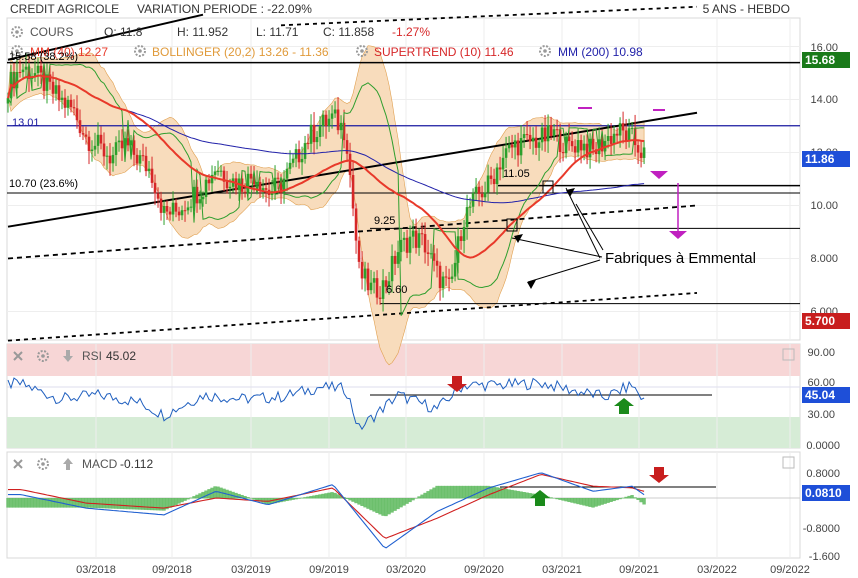  I want to click on period-label: 5 ANS - HEBDO, so click(746, 9).